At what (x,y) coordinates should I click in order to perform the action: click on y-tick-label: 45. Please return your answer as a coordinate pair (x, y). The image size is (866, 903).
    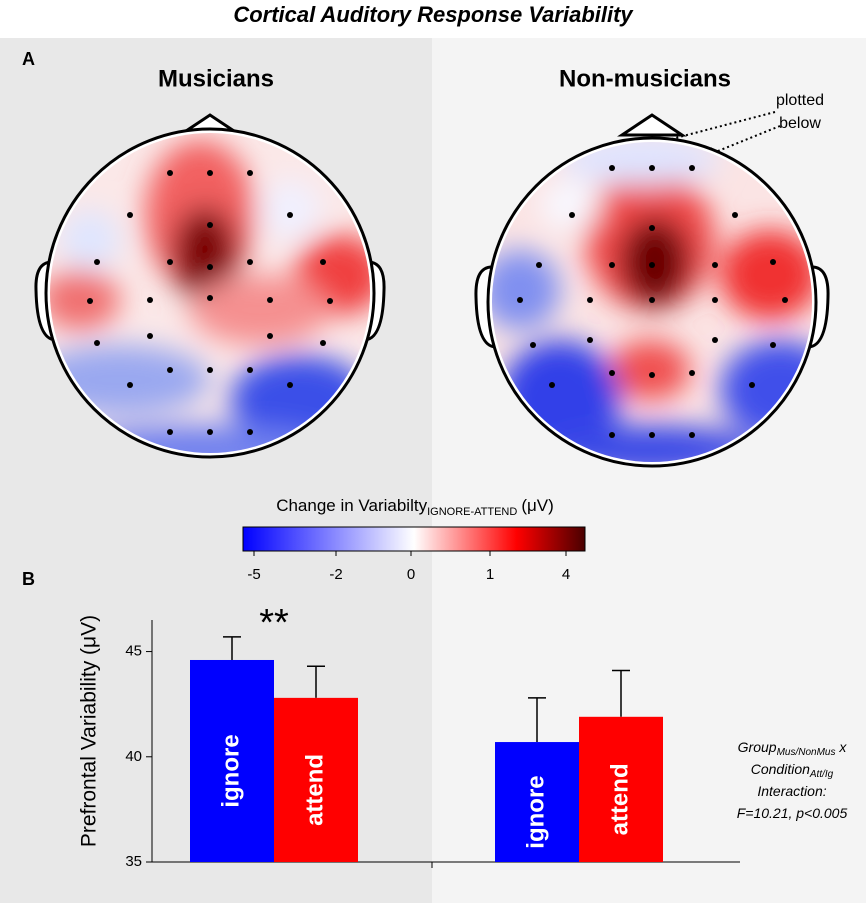
    Looking at the image, I should click on (133, 651).